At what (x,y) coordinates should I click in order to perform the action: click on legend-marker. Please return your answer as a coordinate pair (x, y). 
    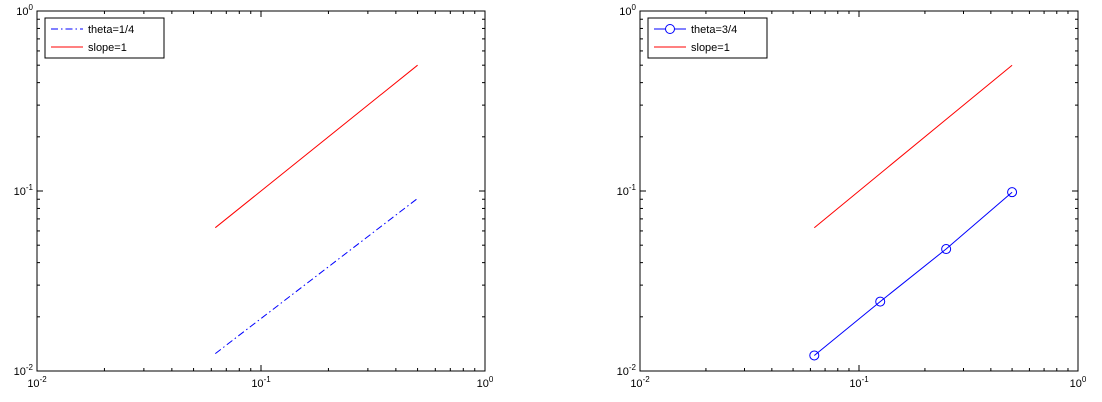
    Looking at the image, I should click on (670, 29).